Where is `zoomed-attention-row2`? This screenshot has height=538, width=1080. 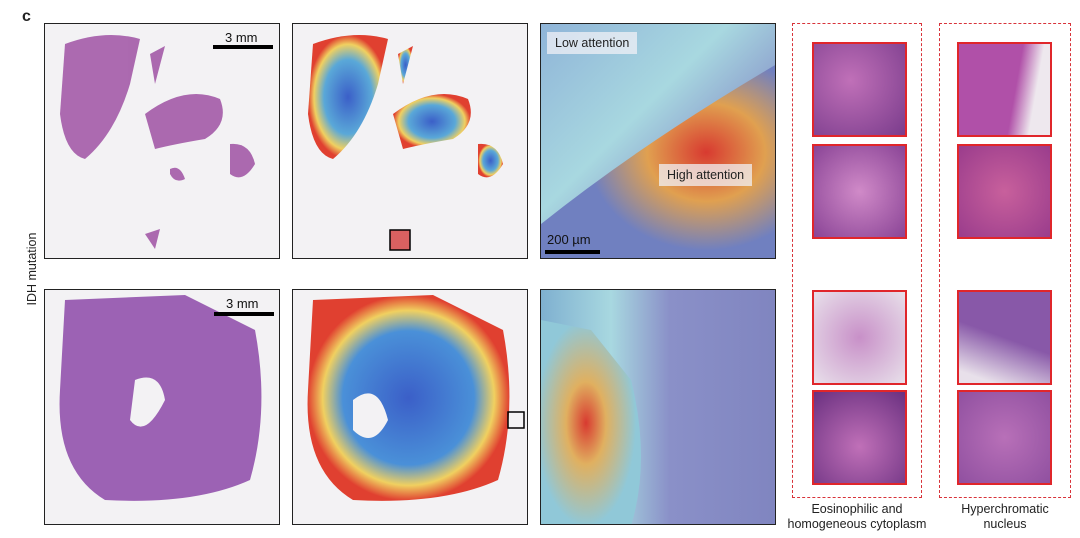 zoomed-attention-row2 is located at coordinates (658, 407).